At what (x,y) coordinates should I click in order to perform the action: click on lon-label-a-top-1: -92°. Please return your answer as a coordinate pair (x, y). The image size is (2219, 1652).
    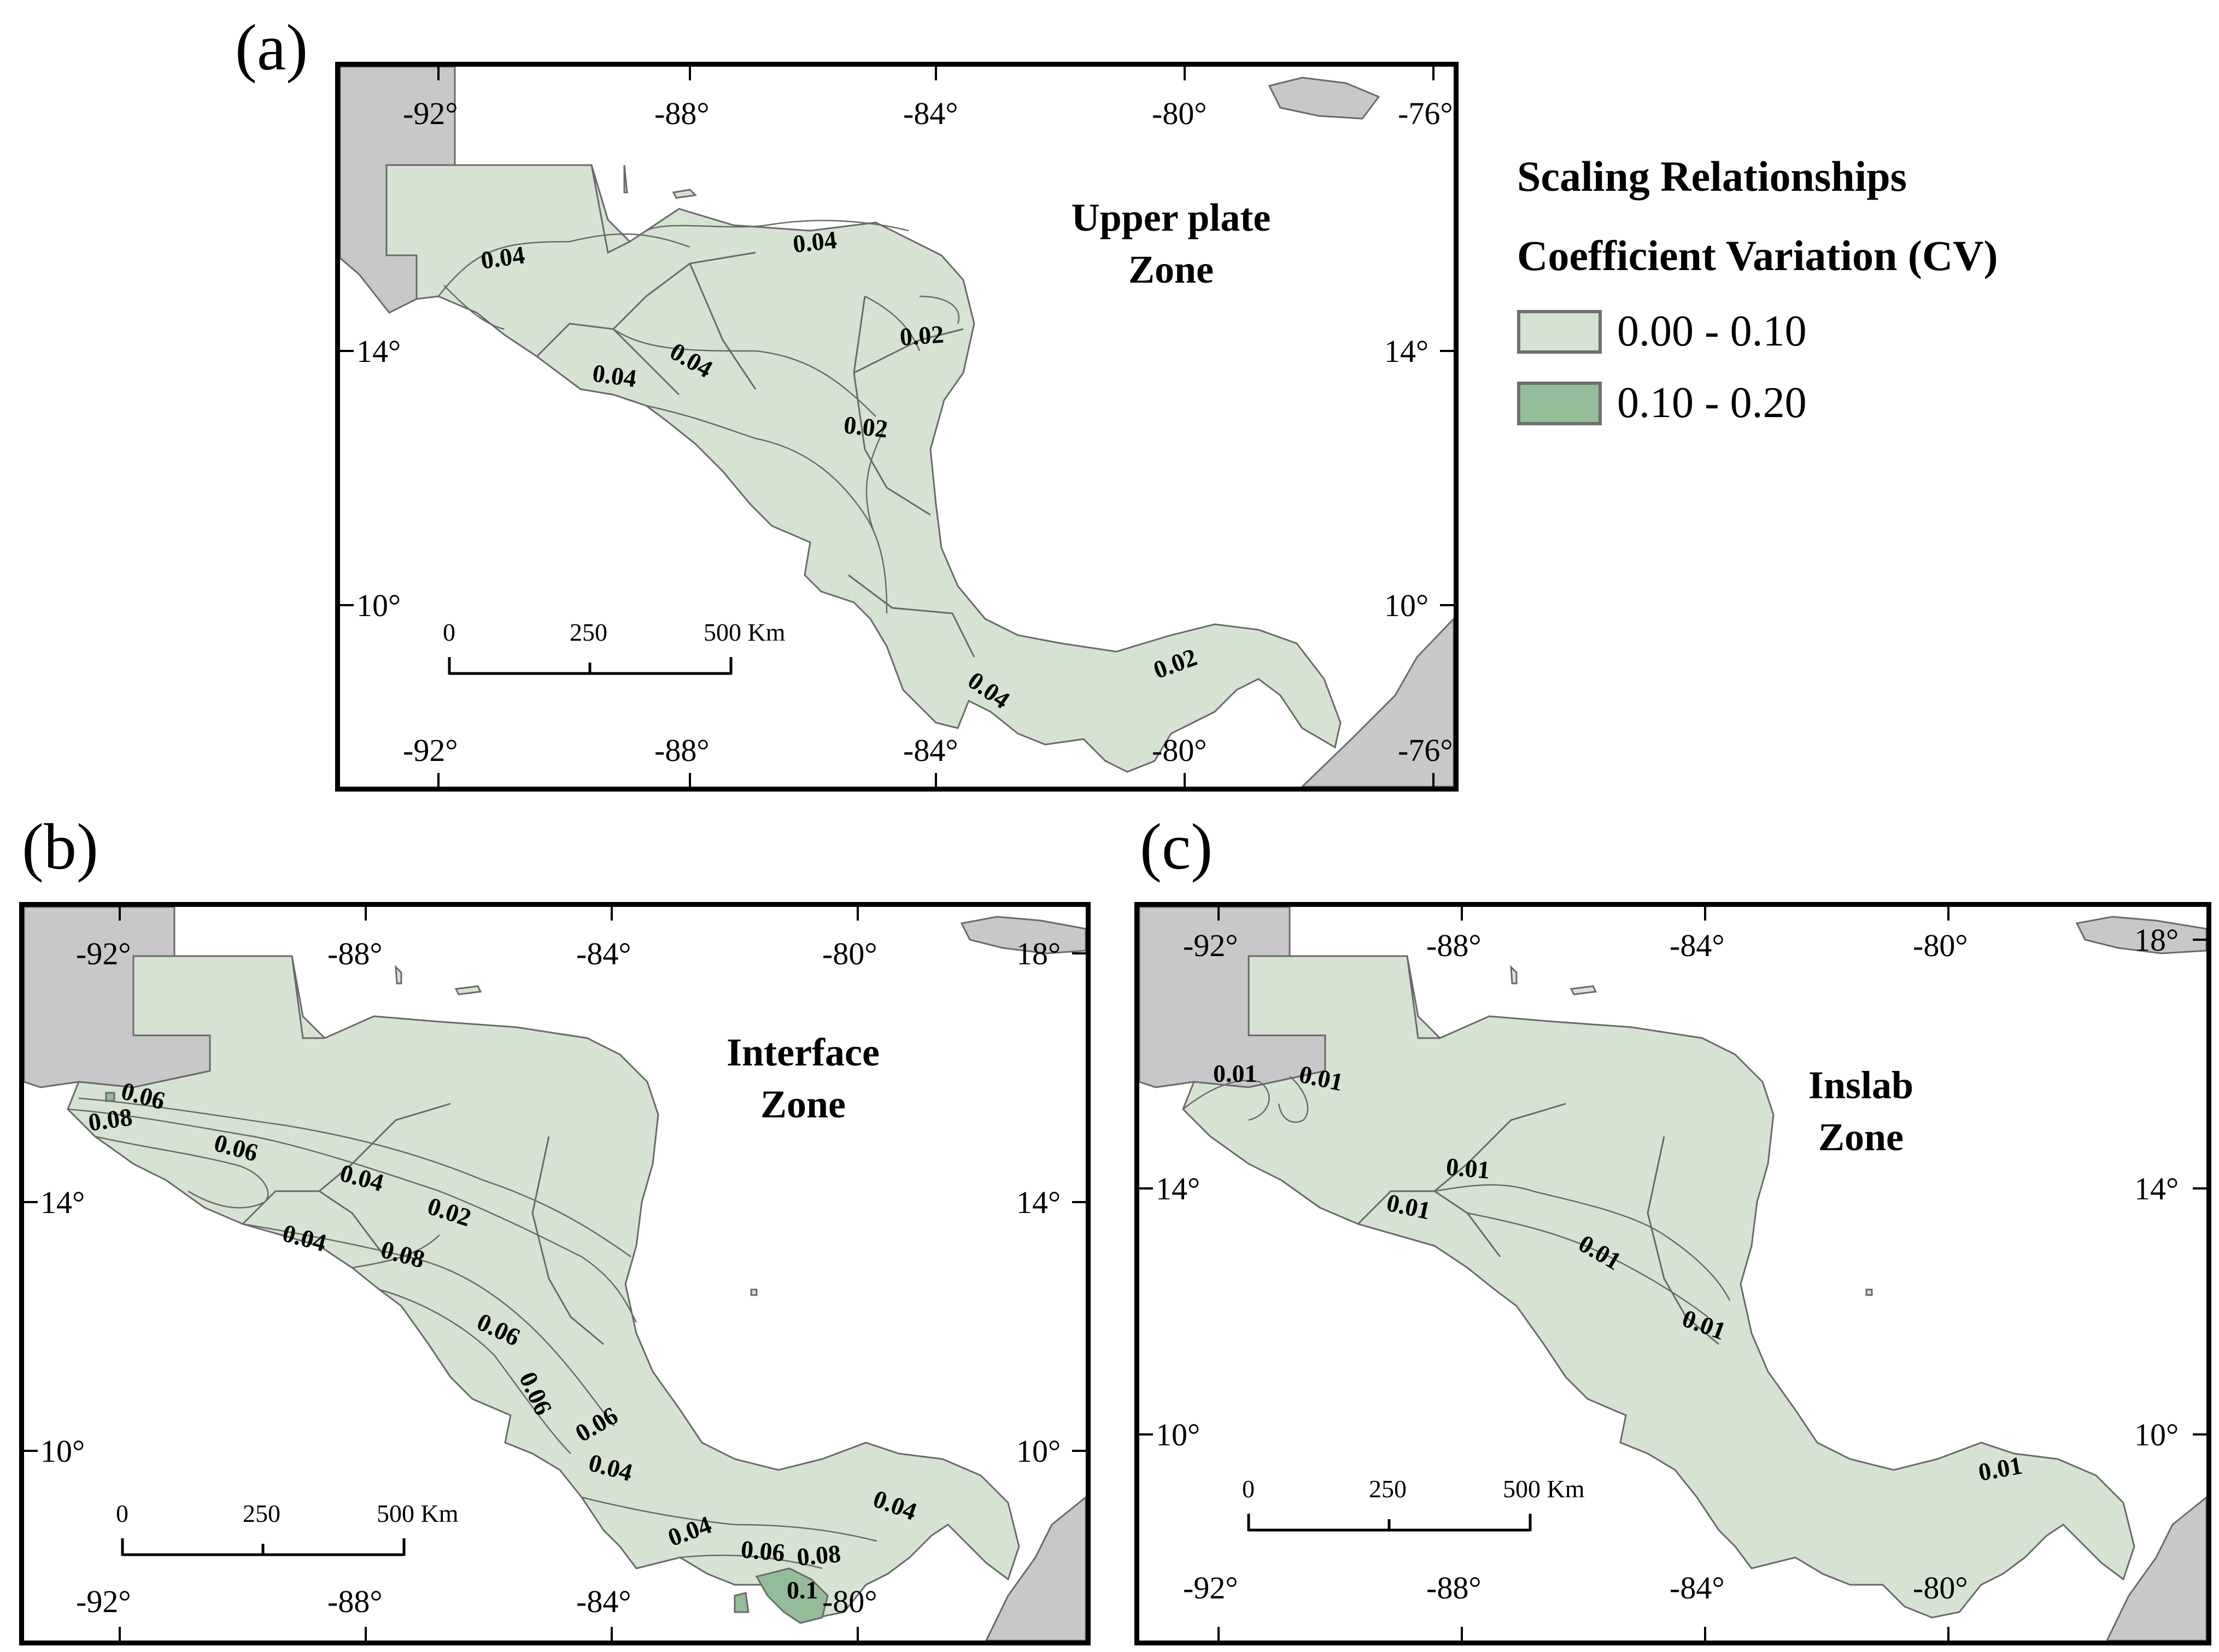
    Looking at the image, I should click on (430, 114).